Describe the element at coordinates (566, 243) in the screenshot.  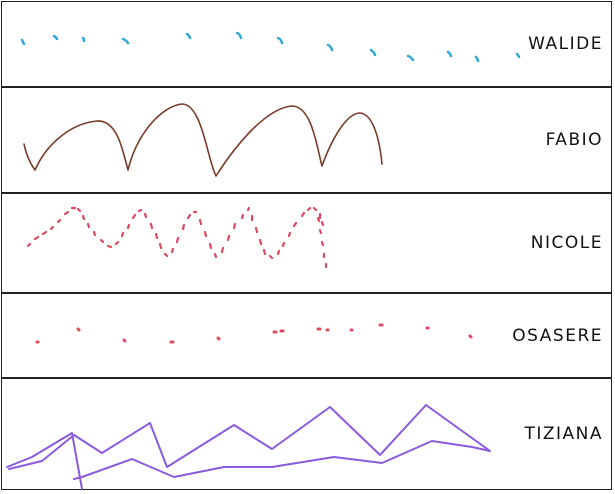
I see `name-label-nicole: NICOLE` at that location.